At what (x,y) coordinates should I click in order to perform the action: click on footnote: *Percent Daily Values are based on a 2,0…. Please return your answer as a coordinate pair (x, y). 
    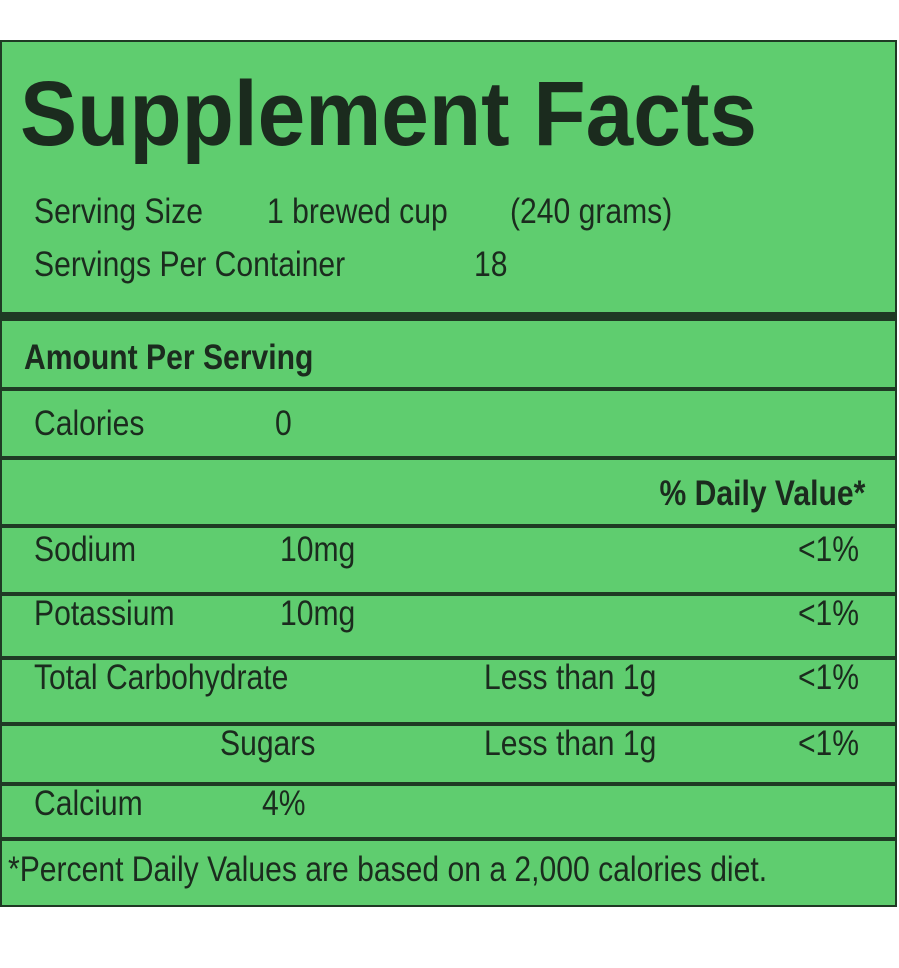
    Looking at the image, I should click on (388, 869).